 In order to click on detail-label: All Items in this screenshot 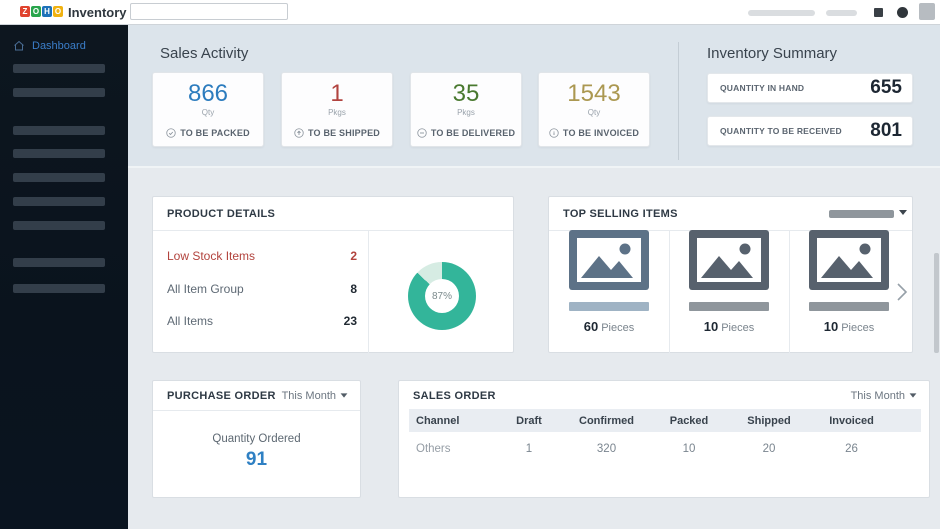, I will do `click(190, 321)`.